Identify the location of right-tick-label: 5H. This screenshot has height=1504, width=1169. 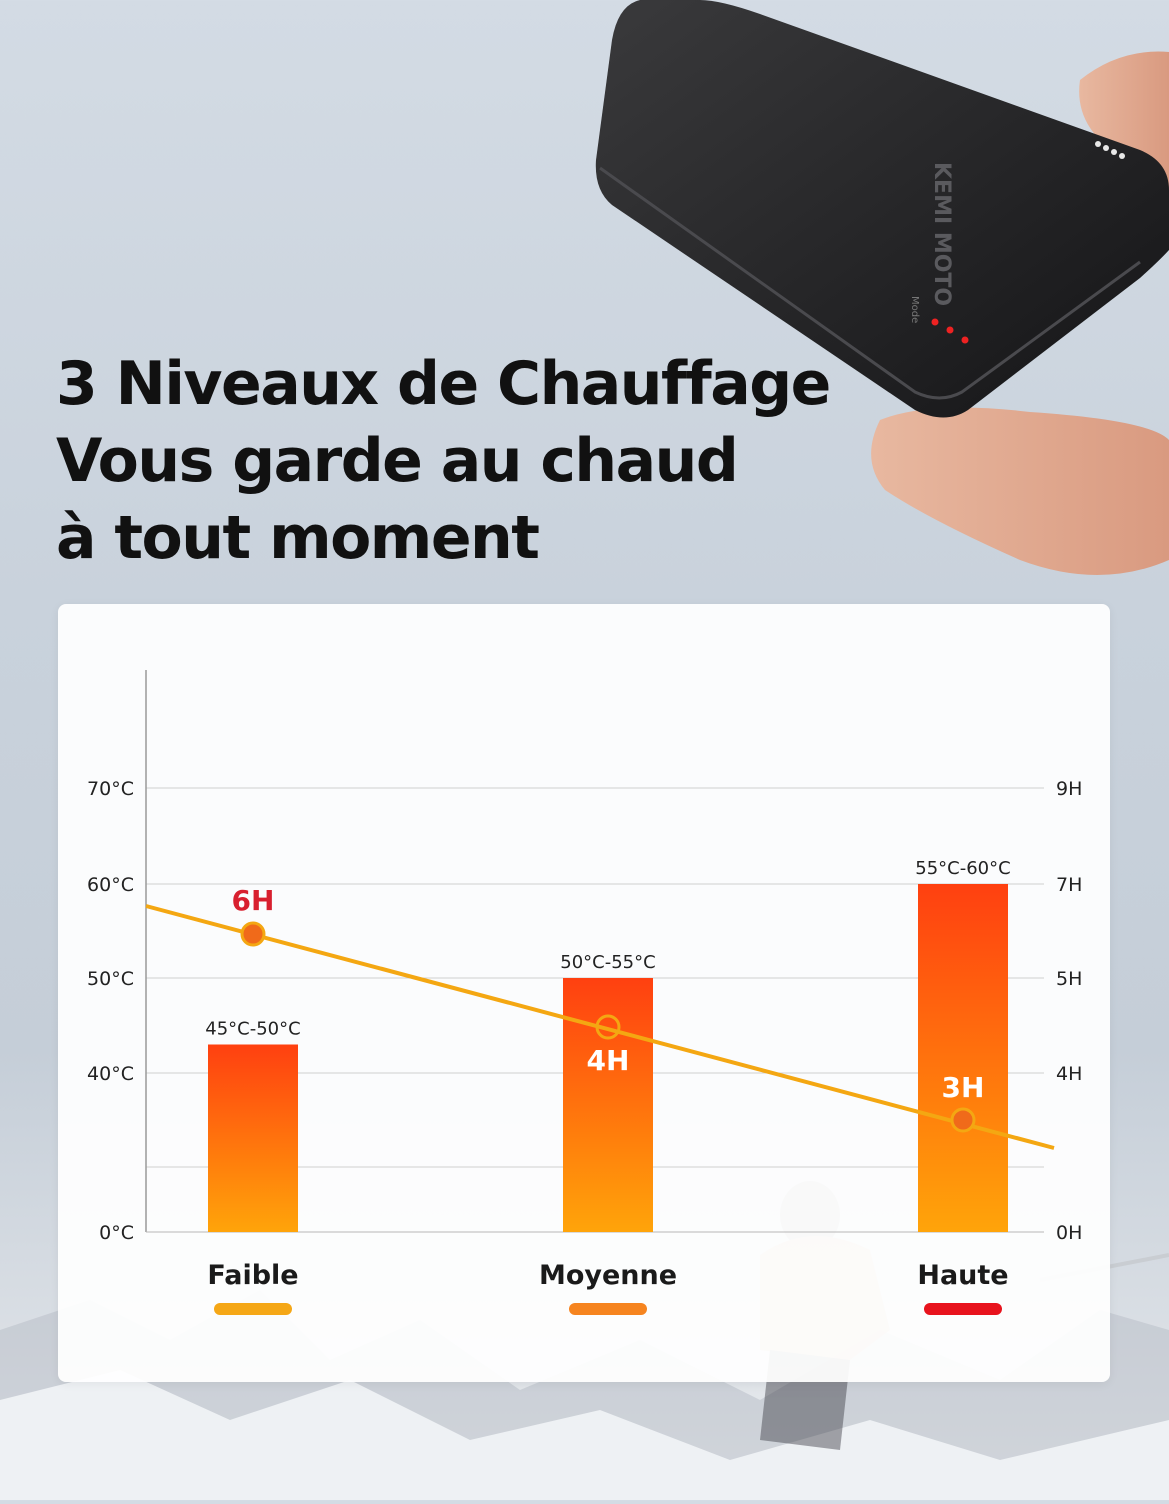
(1069, 979).